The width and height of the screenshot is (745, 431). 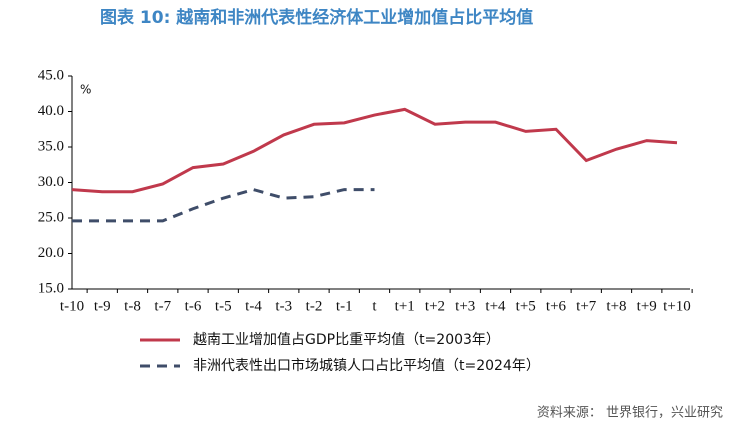 What do you see at coordinates (630, 413) in the screenshot?
I see `source: 资料来源： 世界银行，兴业研究` at bounding box center [630, 413].